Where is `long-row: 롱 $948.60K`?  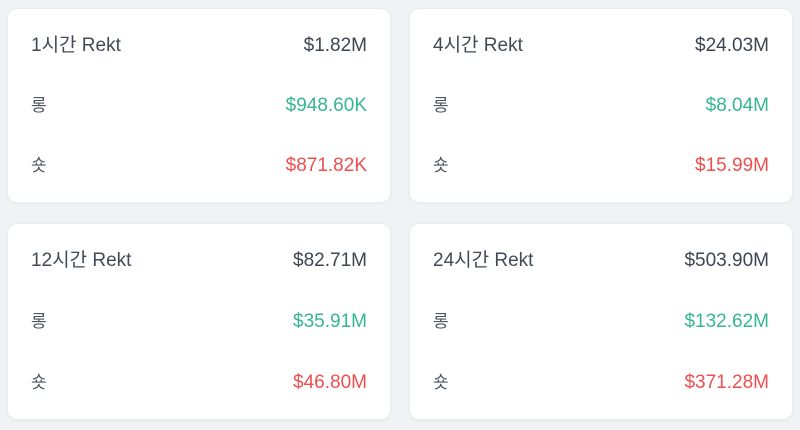 long-row: 롱 $948.60K is located at coordinates (199, 106).